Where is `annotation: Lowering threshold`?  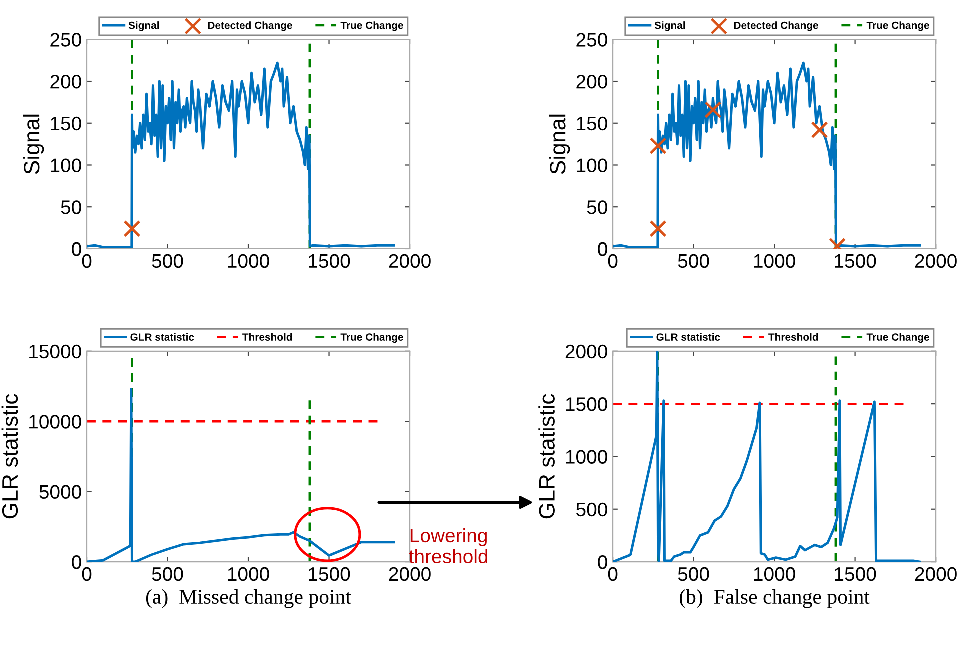
annotation: Lowering threshold is located at coordinates (448, 546).